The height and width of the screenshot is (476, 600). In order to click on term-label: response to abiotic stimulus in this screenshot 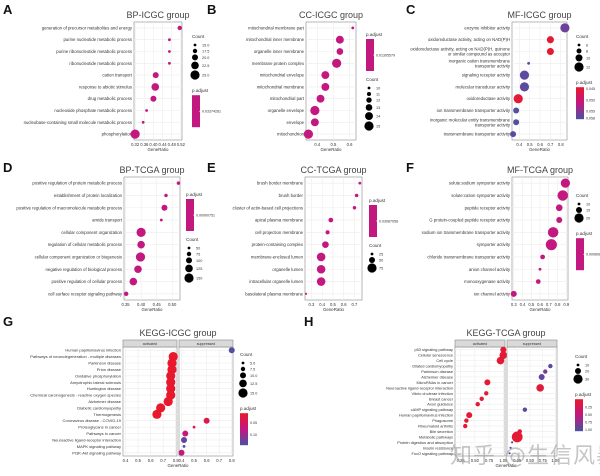, I will do `click(105, 86)`.